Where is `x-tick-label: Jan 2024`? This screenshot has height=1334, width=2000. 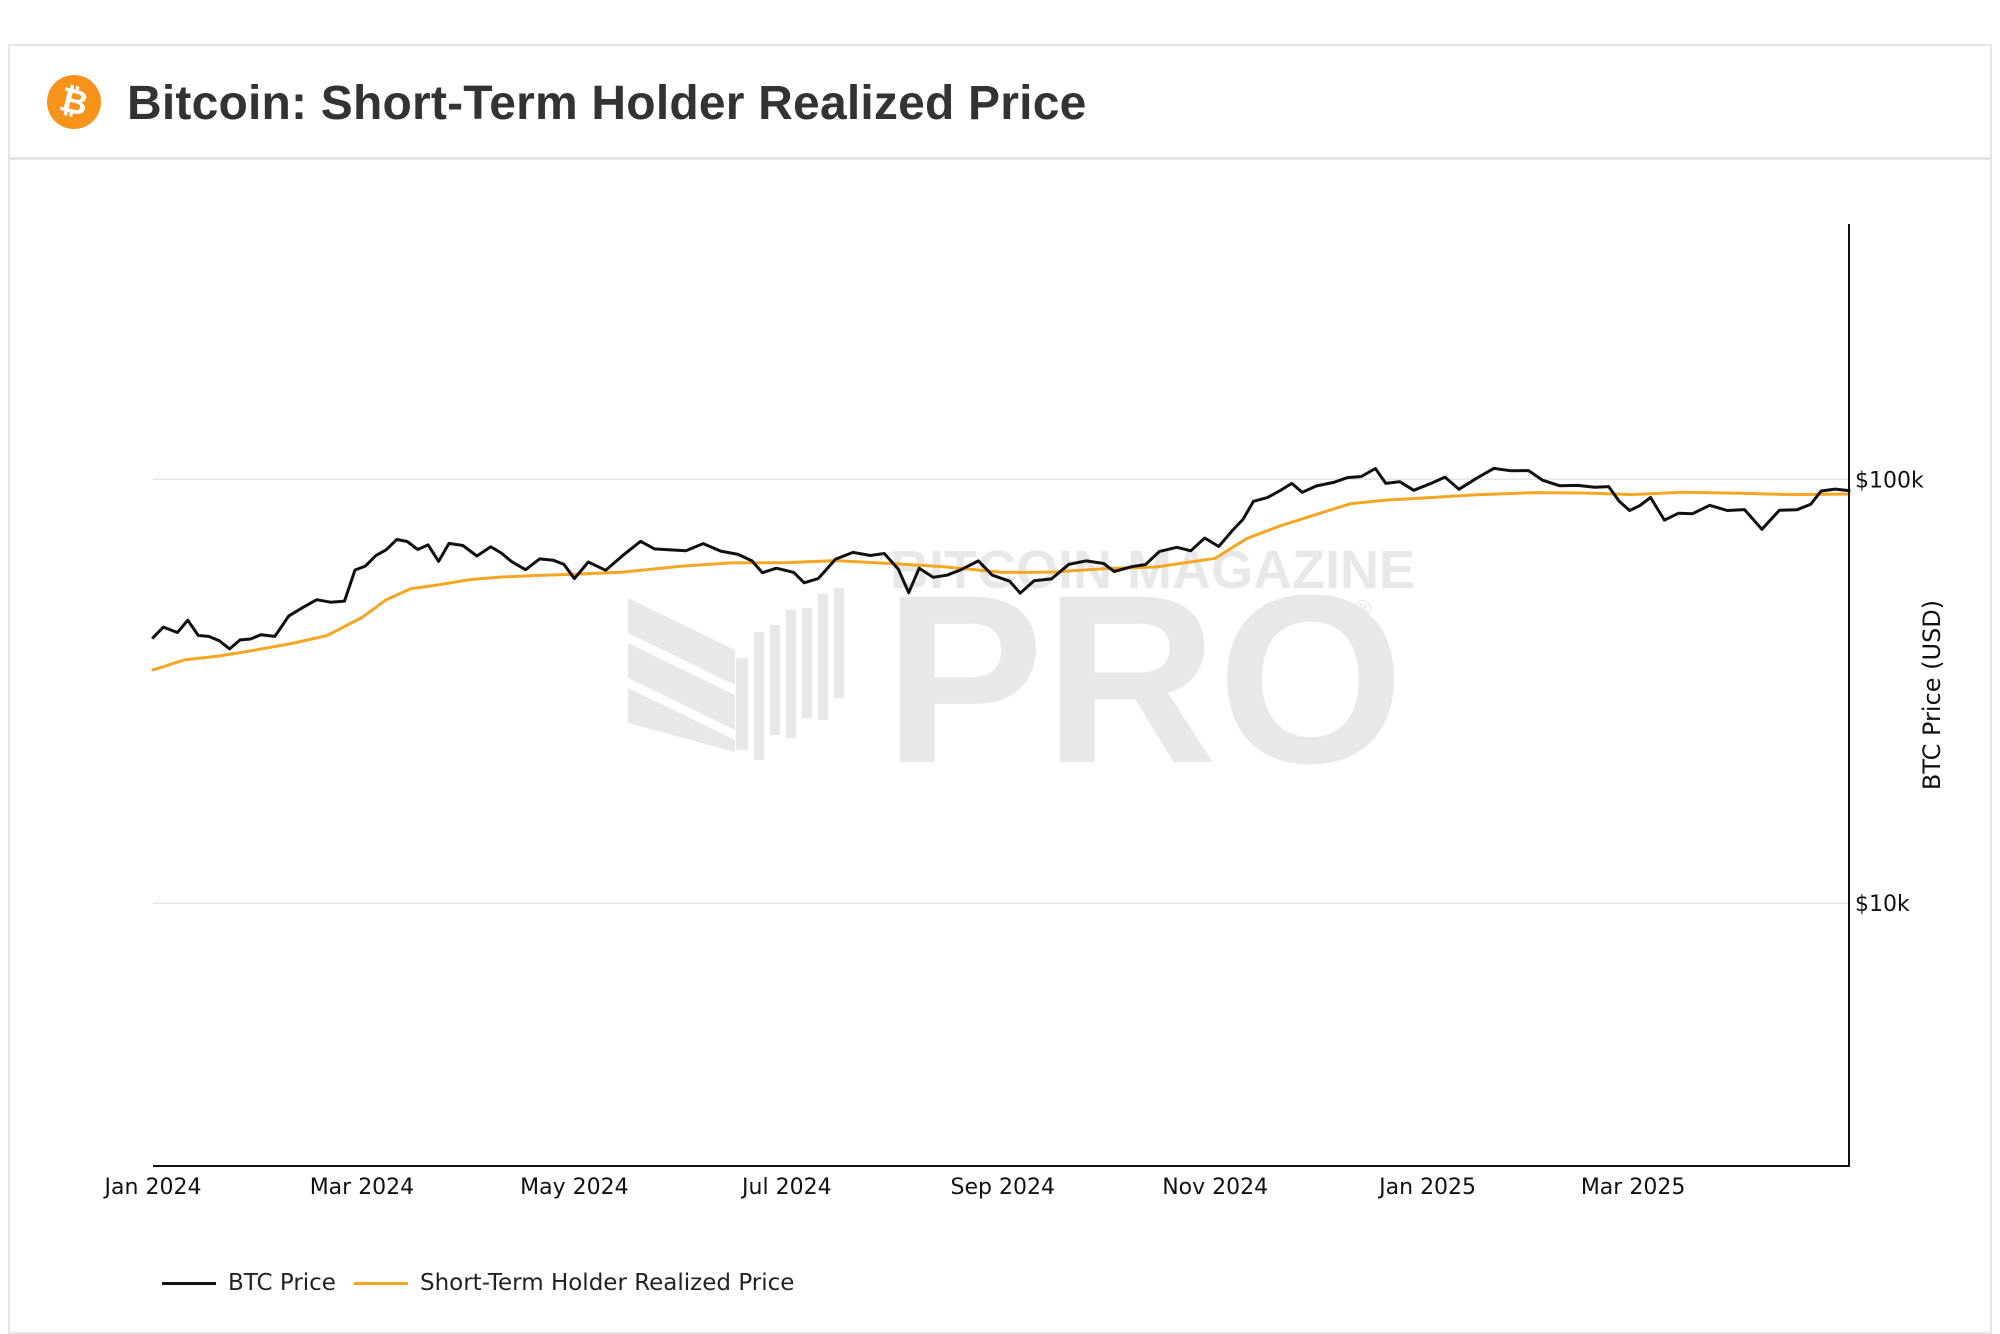
x-tick-label: Jan 2024 is located at coordinates (152, 1187).